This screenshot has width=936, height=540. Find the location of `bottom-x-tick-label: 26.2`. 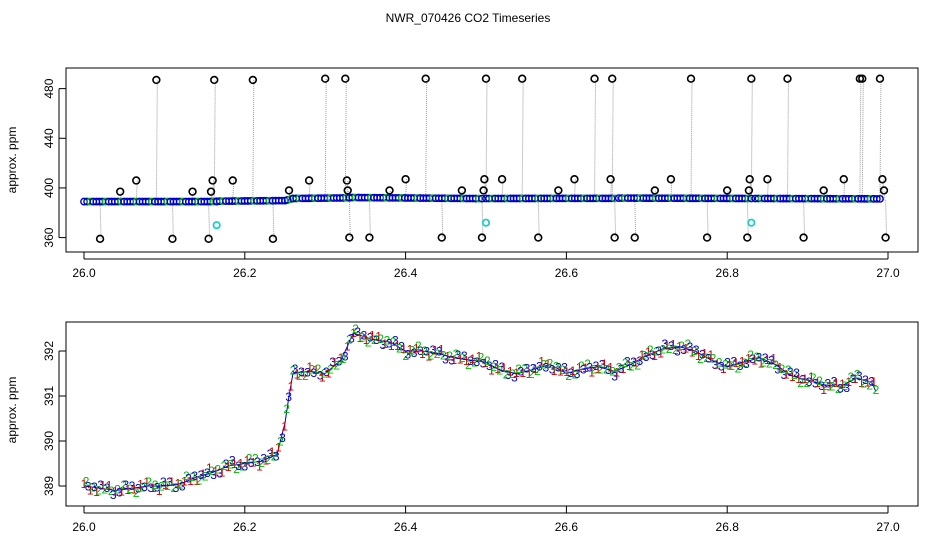

bottom-x-tick-label: 26.2 is located at coordinates (245, 527).